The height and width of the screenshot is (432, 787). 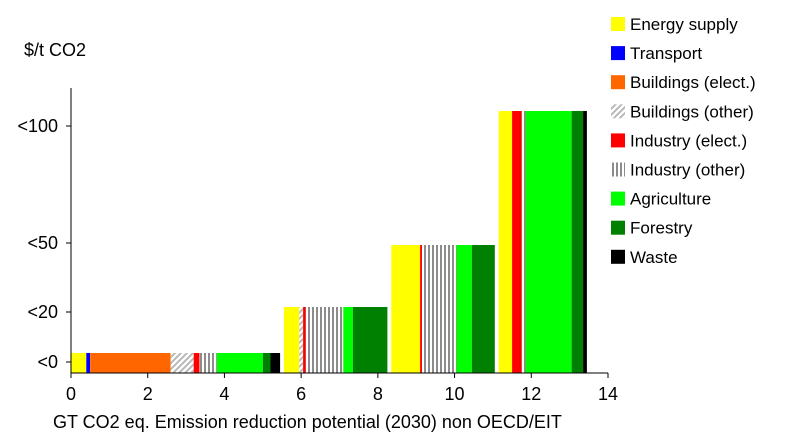 I want to click on bar-forestry-lt20, so click(x=370, y=340).